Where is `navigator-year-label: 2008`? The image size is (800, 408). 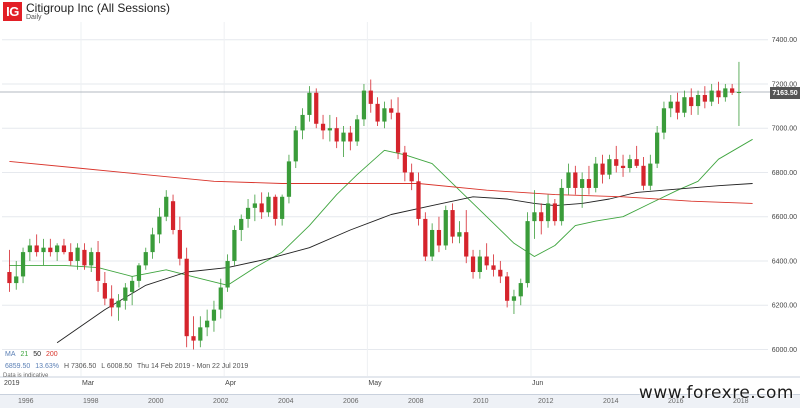
navigator-year-label: 2008 is located at coordinates (416, 401).